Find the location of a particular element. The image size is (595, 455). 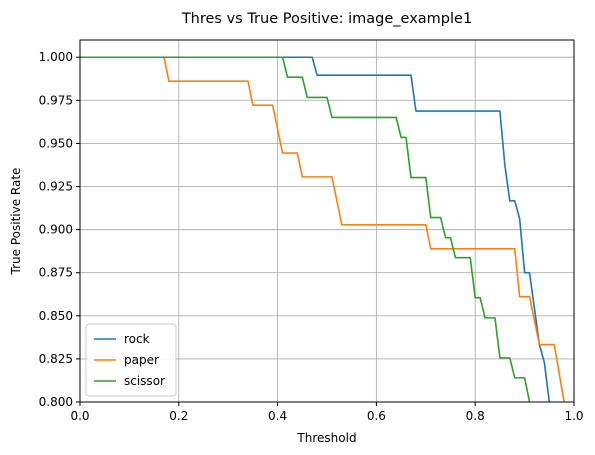

x-axis: 0.0 0.2 0.4 0.6 0.8 1.0 is located at coordinates (327, 412).